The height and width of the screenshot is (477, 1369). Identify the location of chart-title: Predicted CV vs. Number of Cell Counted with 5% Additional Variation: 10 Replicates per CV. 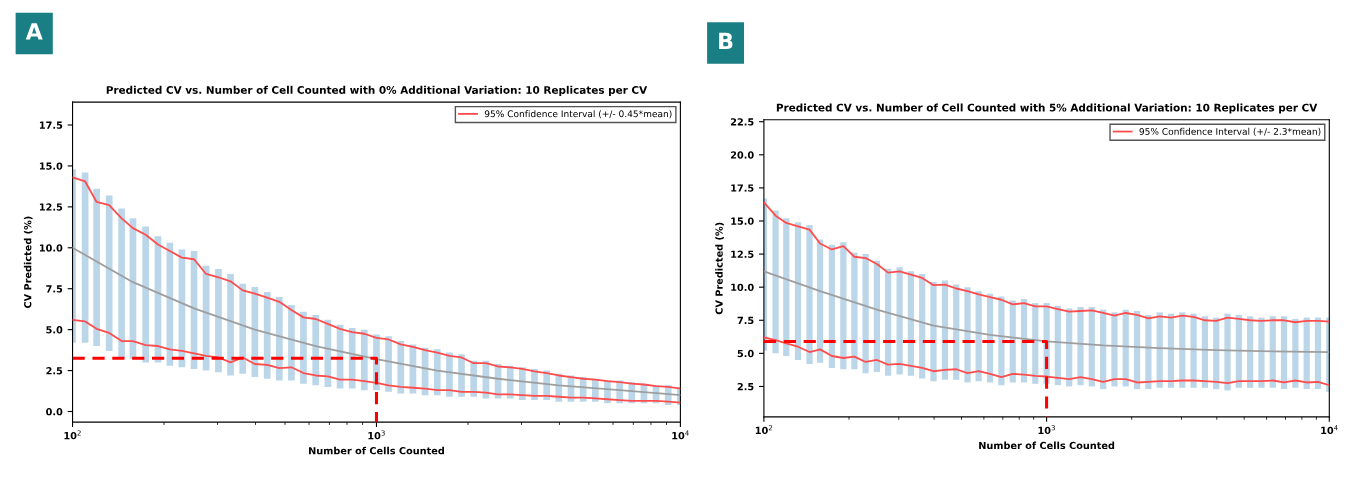
(1047, 108).